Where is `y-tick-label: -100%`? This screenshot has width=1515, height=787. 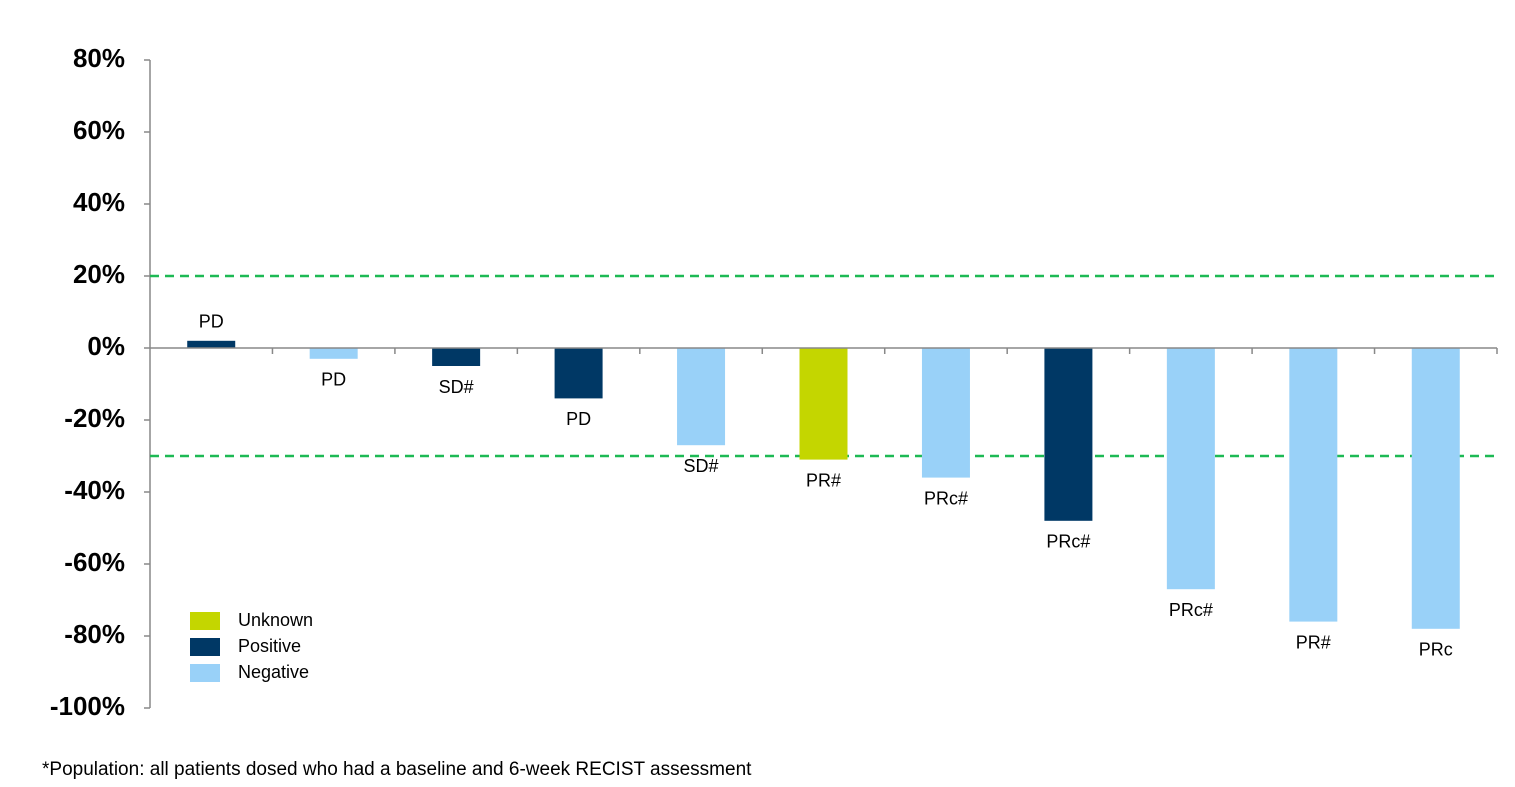 y-tick-label: -100% is located at coordinates (87, 706).